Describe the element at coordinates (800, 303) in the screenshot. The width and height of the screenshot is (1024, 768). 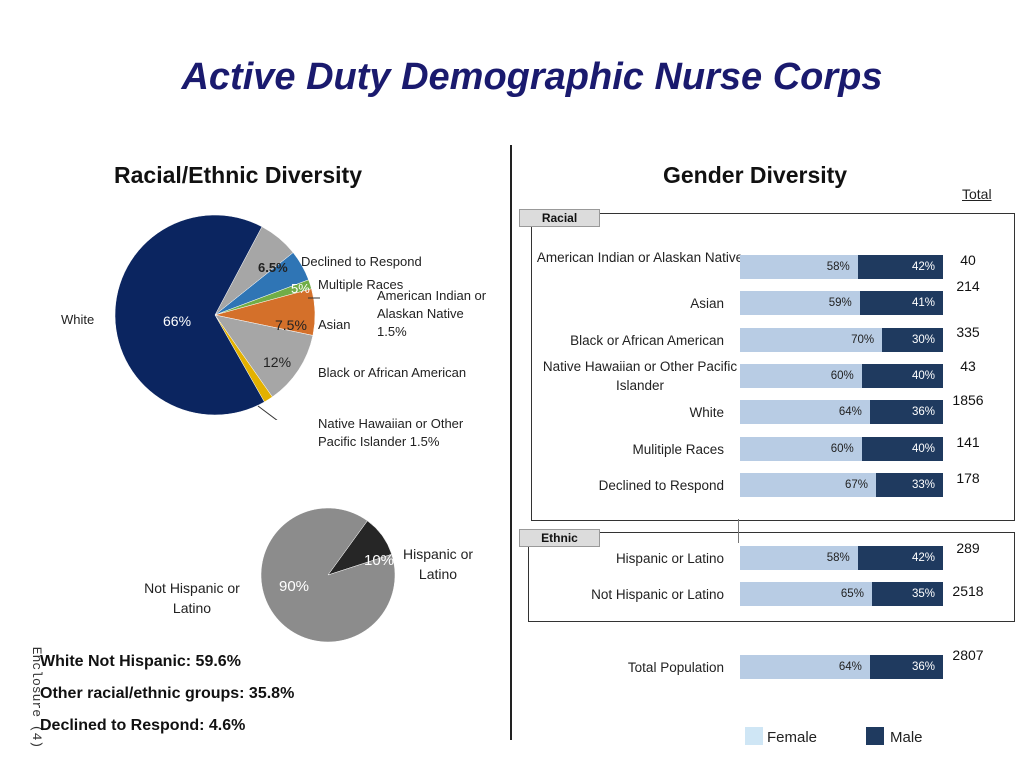
I see `bar-female-asian: 59%` at that location.